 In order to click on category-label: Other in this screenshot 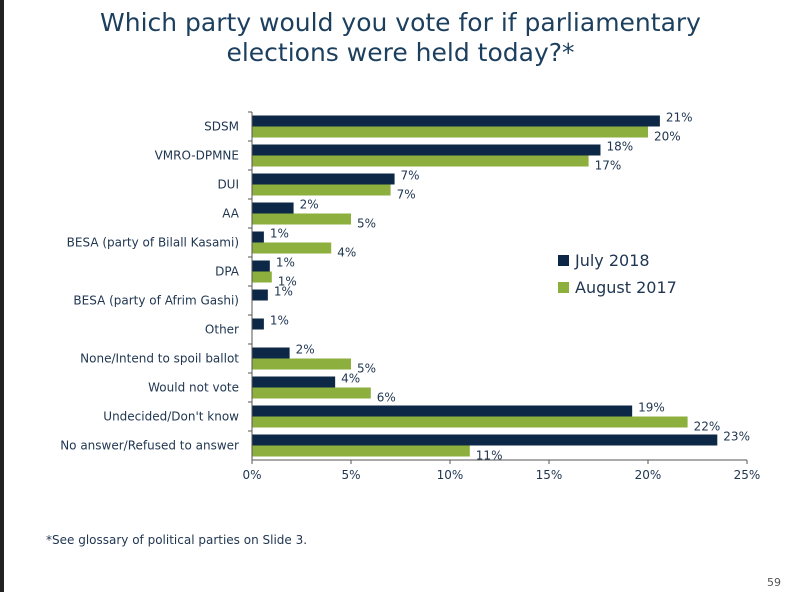, I will do `click(222, 330)`.